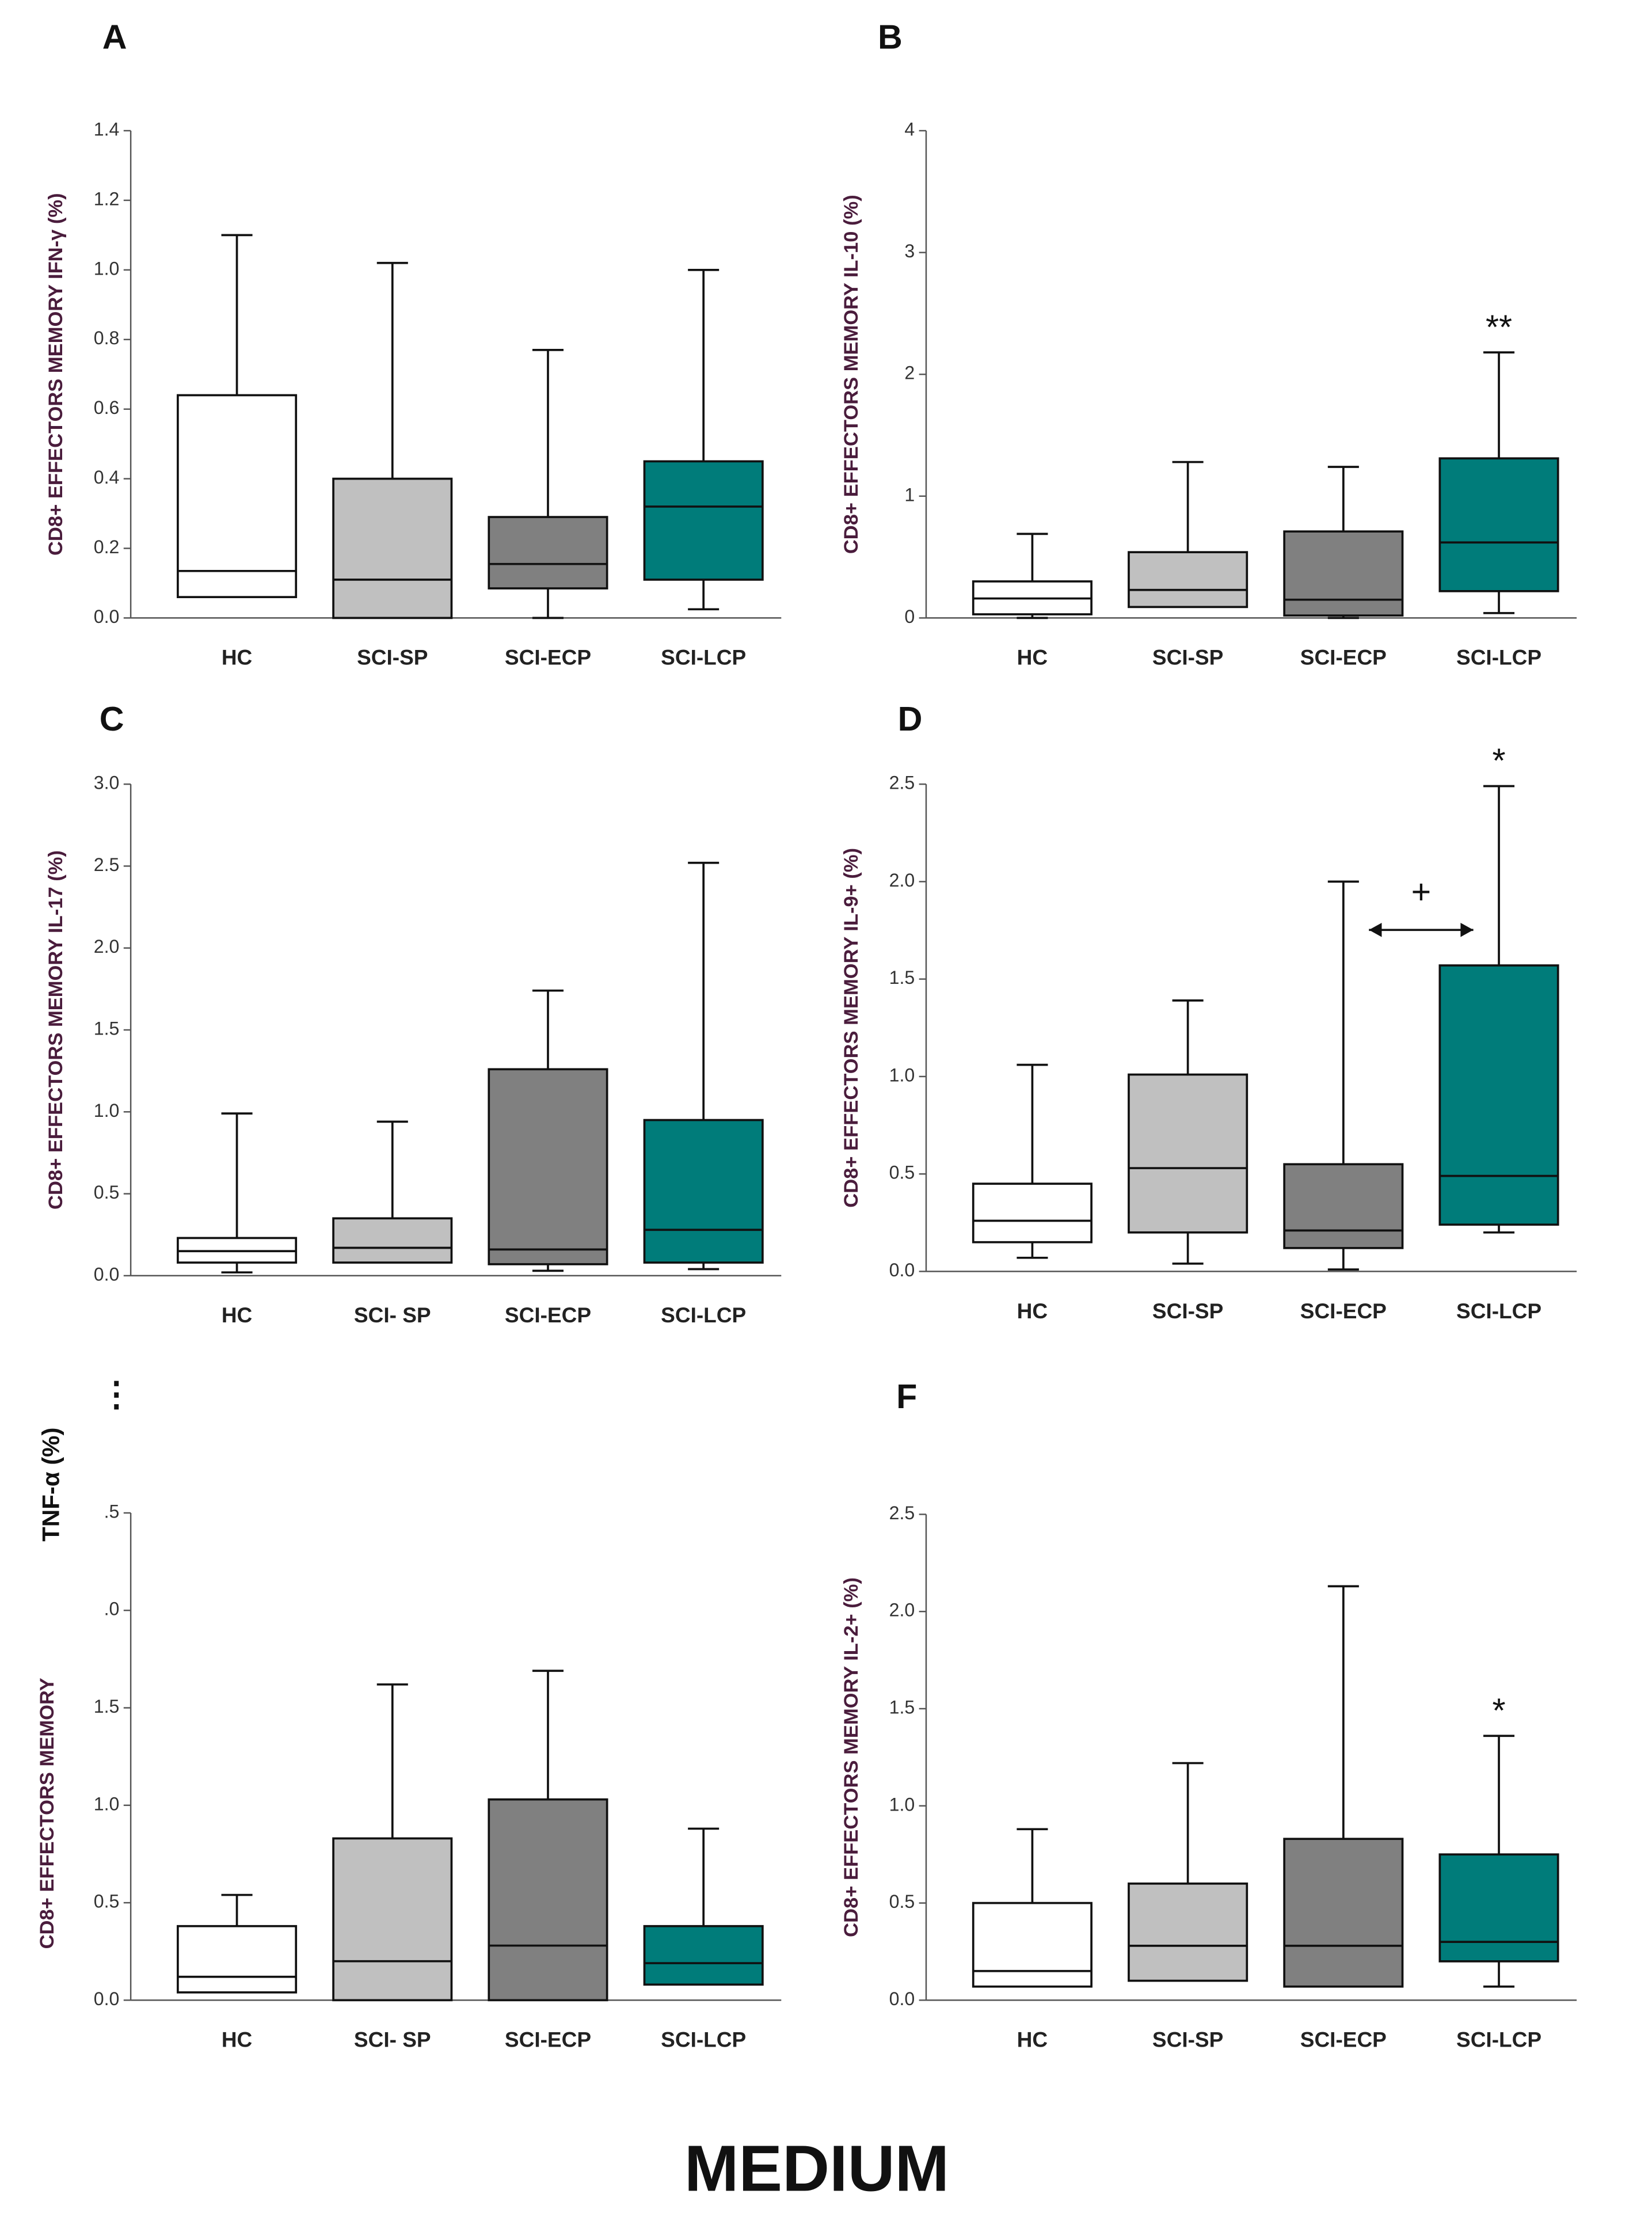 Image resolution: width=1652 pixels, height=2236 pixels. Describe the element at coordinates (107, 198) in the screenshot. I see `y-tick-label: 1.2` at that location.